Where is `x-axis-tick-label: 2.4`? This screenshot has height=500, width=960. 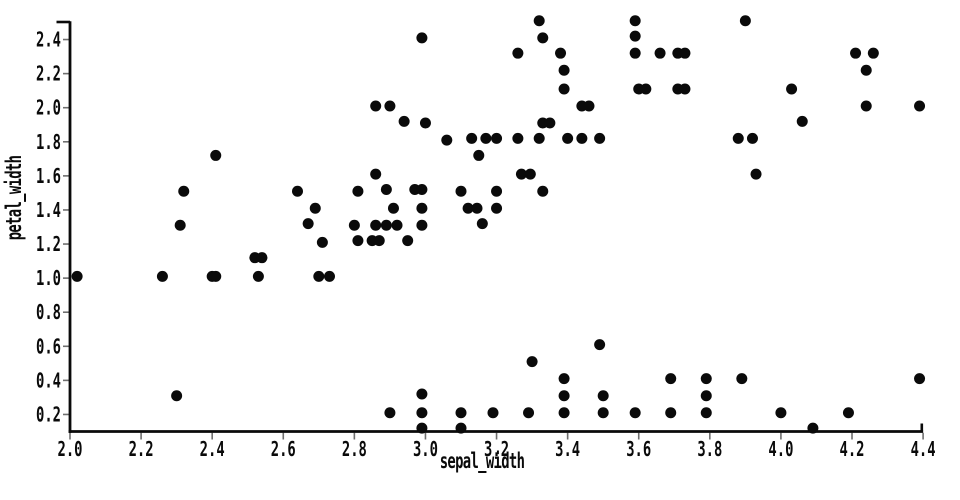
x-axis-tick-label: 2.4 is located at coordinates (212, 449).